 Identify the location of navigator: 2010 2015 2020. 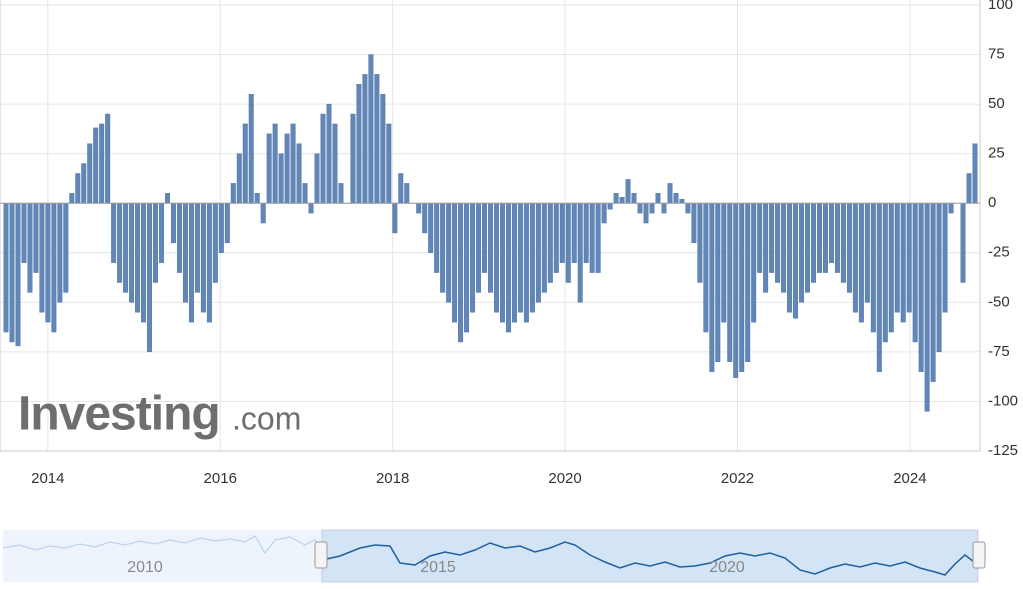
(494, 556).